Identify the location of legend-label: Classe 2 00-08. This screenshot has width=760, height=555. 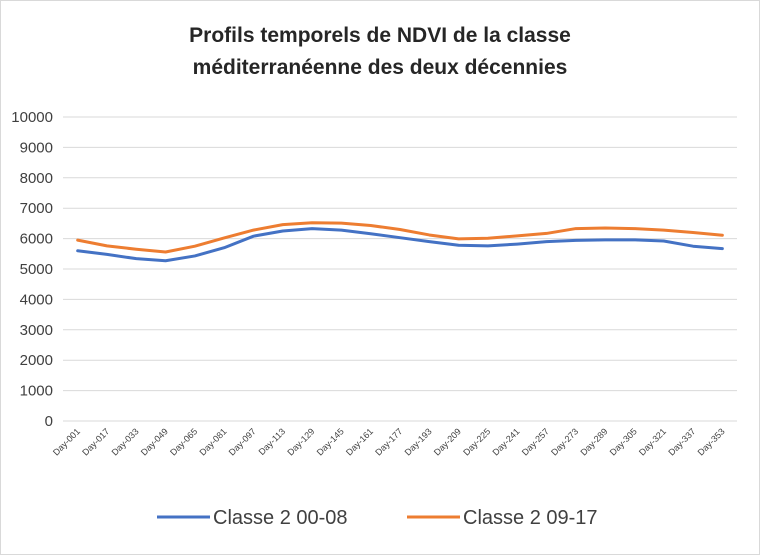
(280, 518).